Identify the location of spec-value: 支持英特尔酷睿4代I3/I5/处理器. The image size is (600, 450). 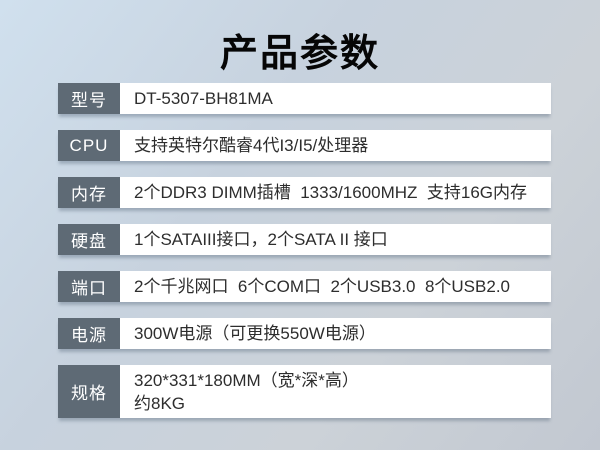
(335, 145).